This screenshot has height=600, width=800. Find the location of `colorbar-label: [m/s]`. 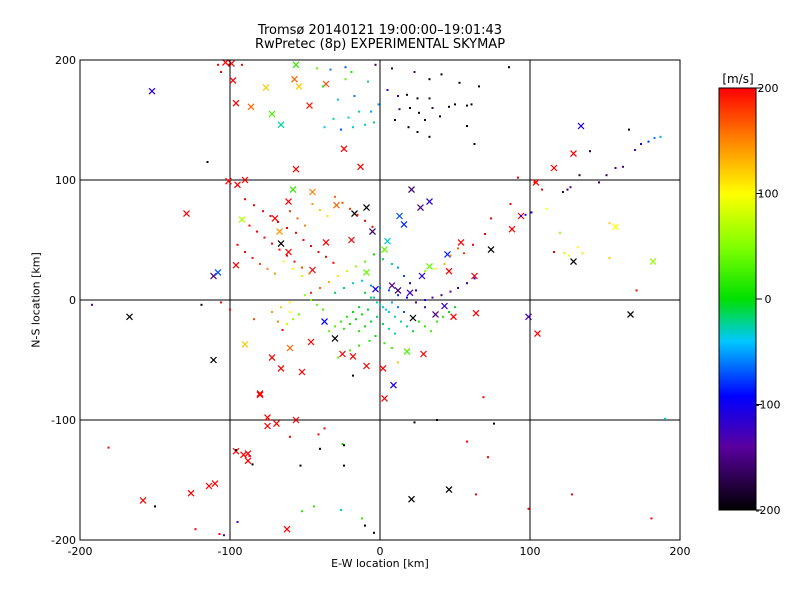

colorbar-label: [m/s] is located at coordinates (738, 79).